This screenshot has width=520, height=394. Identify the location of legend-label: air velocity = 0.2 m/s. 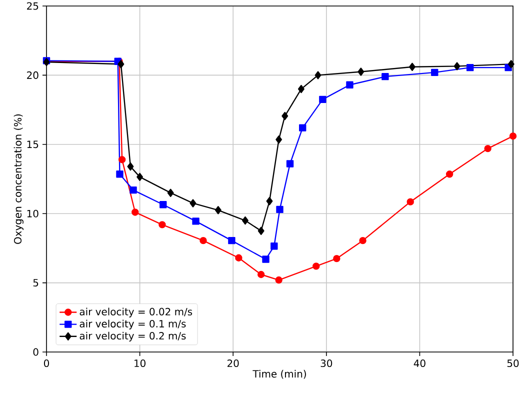
(133, 337).